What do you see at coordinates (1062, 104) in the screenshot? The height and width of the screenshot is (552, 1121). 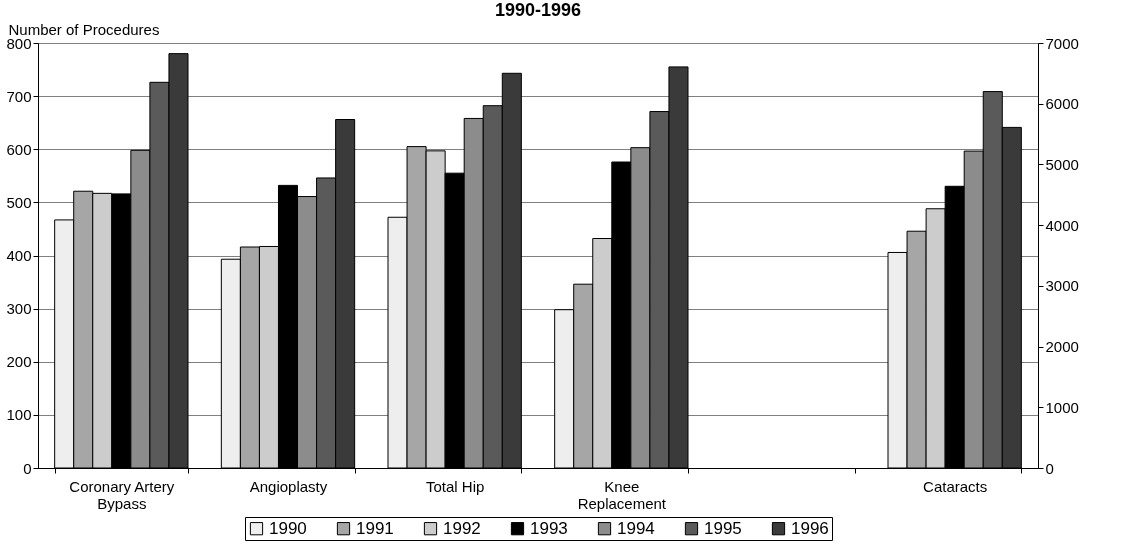 I see `y2-tick-label: 6000` at bounding box center [1062, 104].